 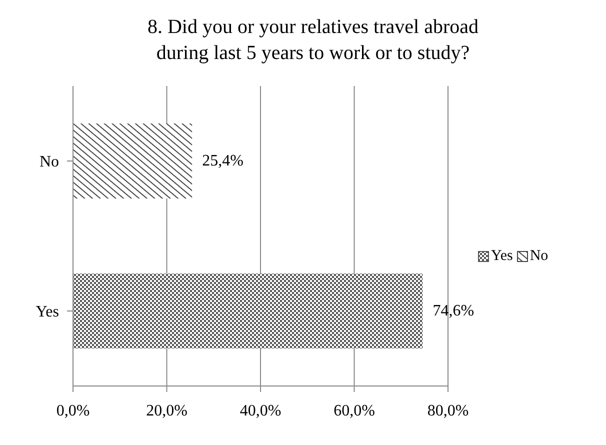 I want to click on x-tick-label: 80,0%, so click(x=448, y=411).